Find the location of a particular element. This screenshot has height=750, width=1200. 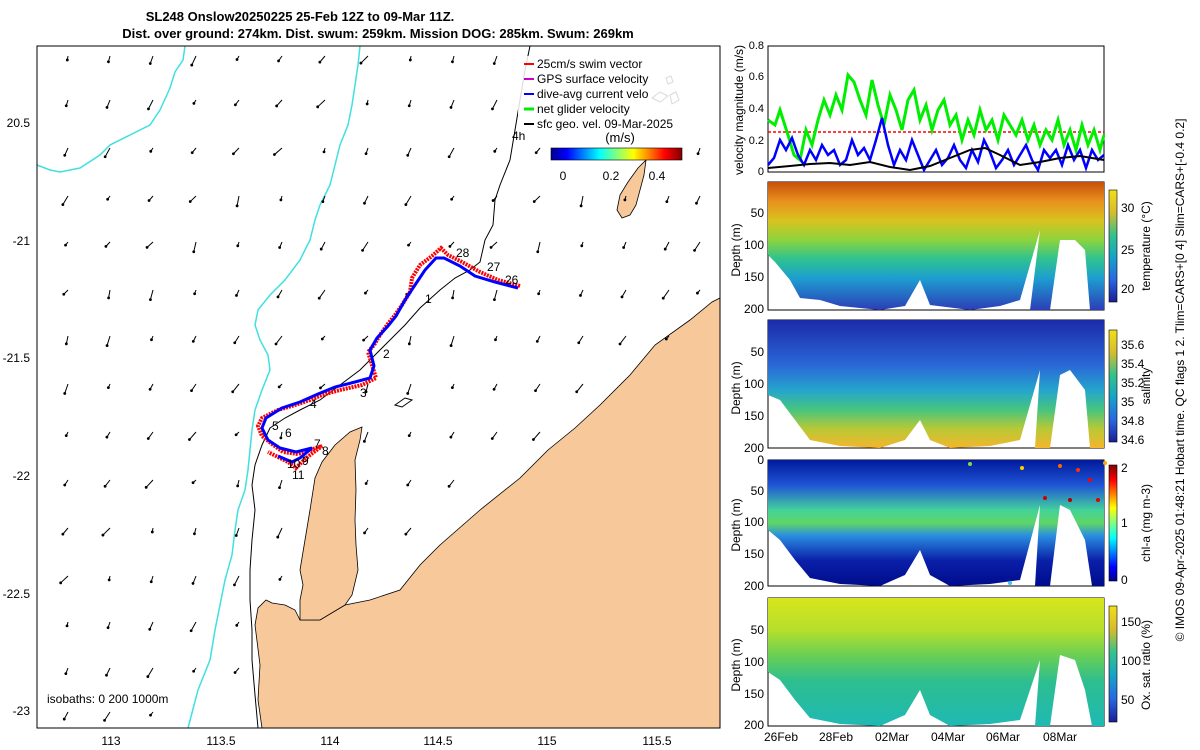

chla-cbar-1: 1 is located at coordinates (1124, 523).